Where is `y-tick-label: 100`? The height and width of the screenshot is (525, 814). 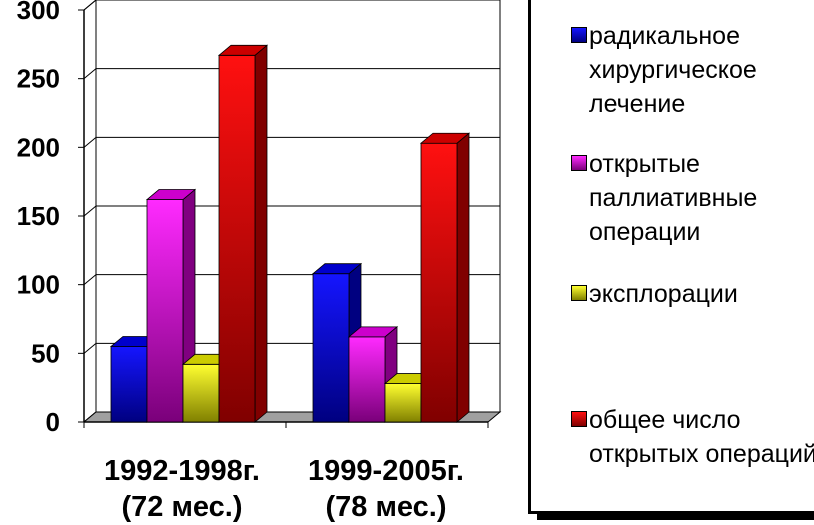 y-tick-label: 100 is located at coordinates (38, 285).